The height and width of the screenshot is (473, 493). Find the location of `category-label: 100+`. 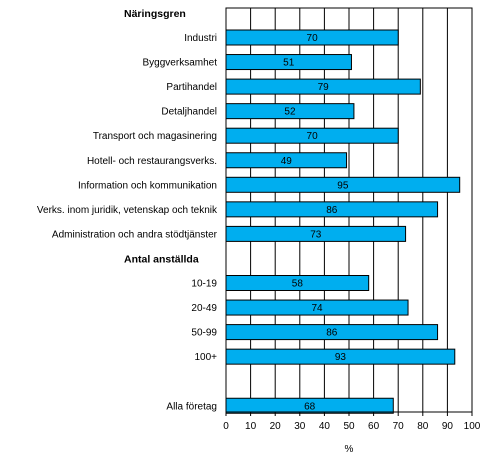

category-label: 100+ is located at coordinates (205, 357).